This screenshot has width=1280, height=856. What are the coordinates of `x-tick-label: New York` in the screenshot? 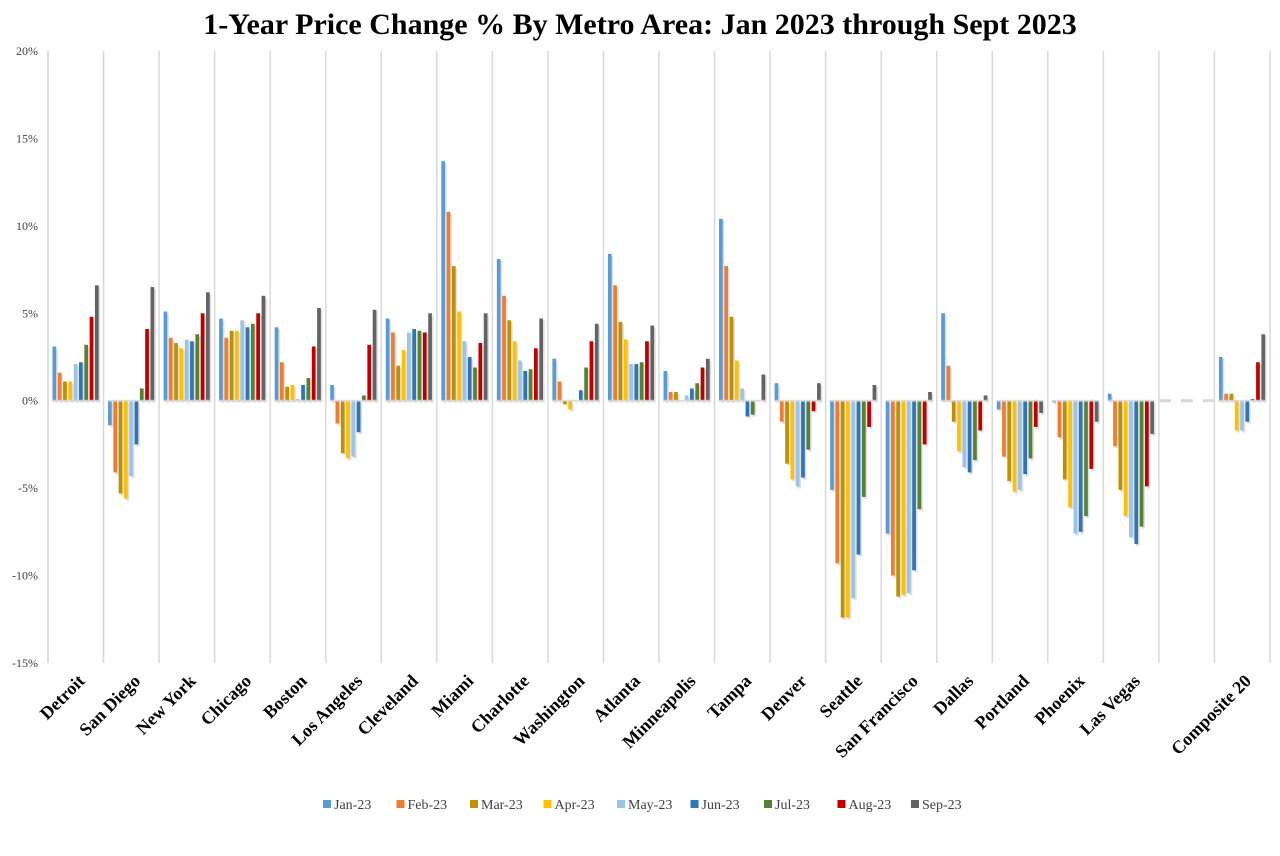 It's located at (166, 705).